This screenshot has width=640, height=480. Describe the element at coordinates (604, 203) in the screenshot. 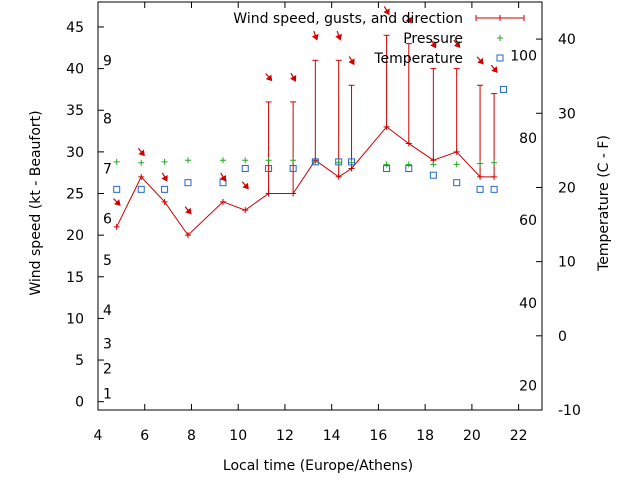

I see `y2-axis-label: Temperature (C - F)` at that location.